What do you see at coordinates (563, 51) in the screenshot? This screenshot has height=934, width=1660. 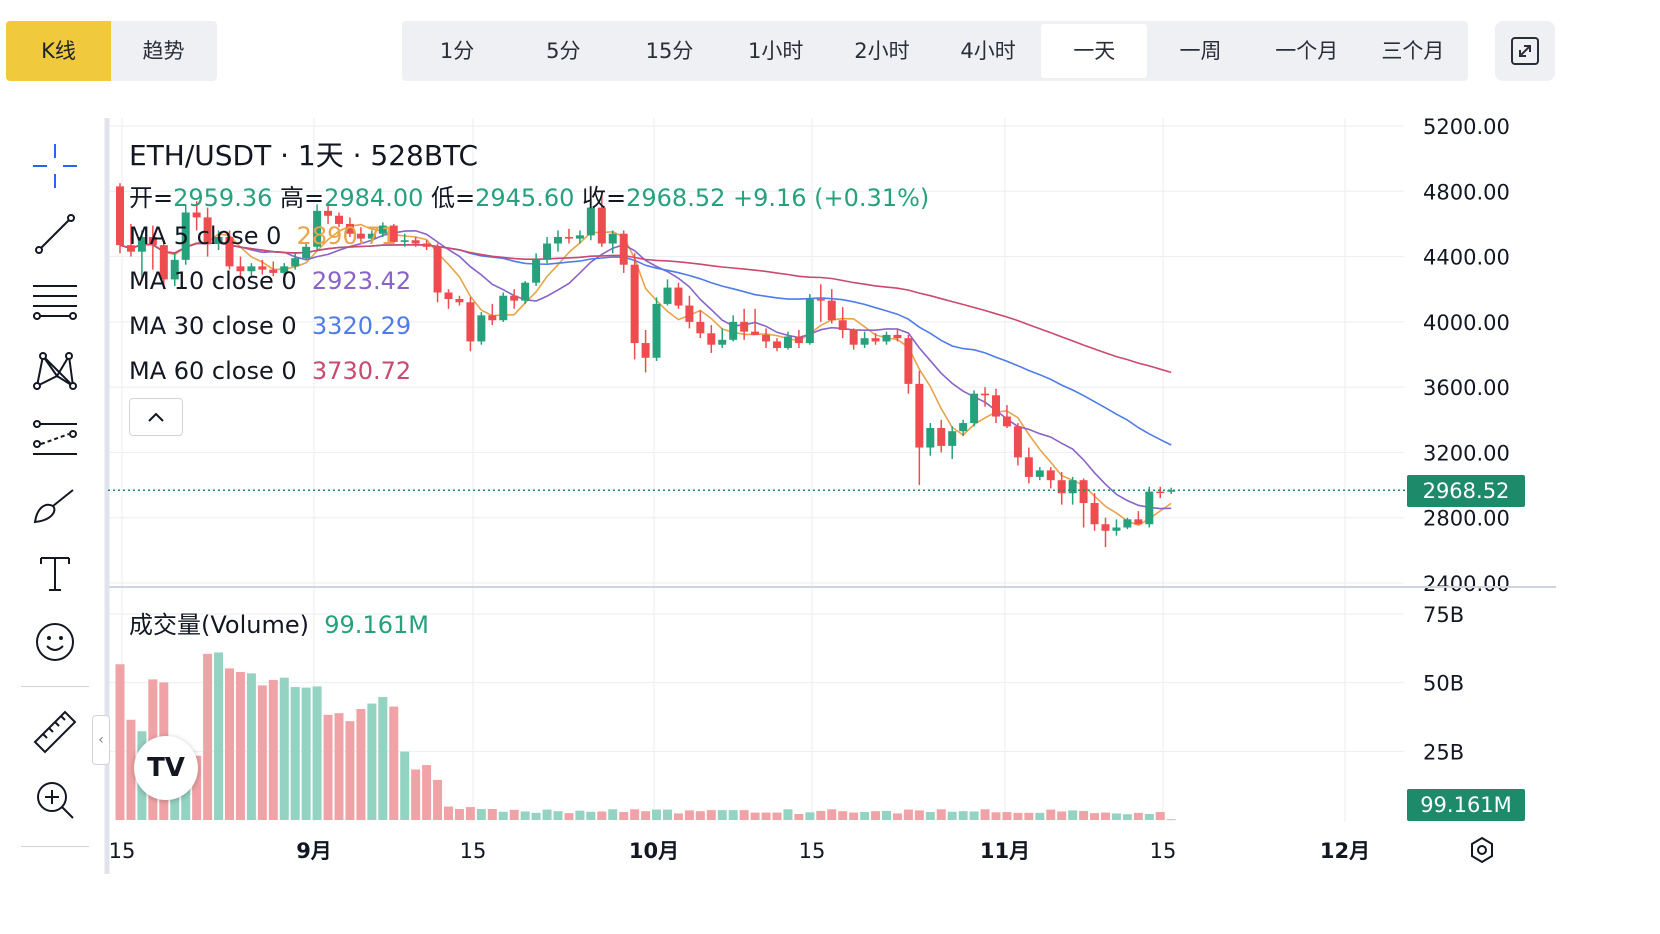 I see `interval-5min: 5分` at bounding box center [563, 51].